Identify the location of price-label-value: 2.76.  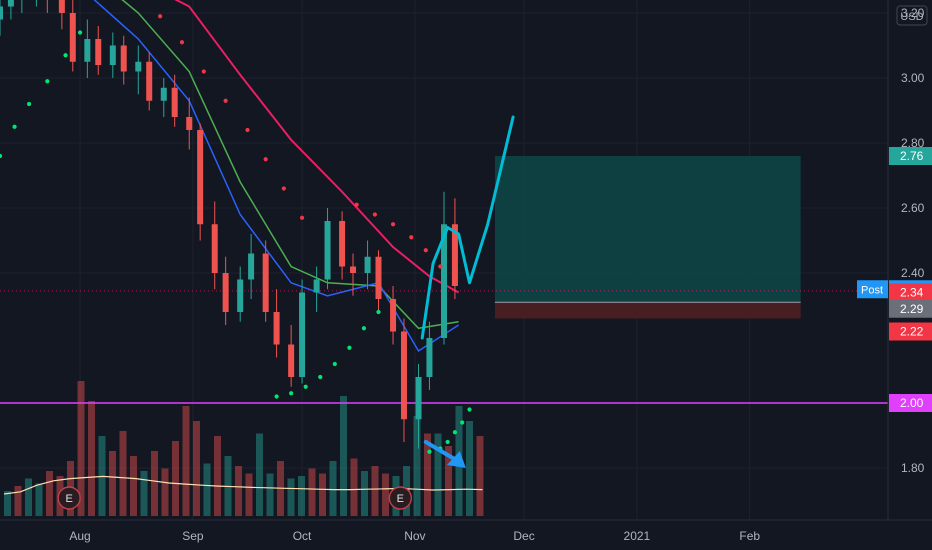
(912, 156).